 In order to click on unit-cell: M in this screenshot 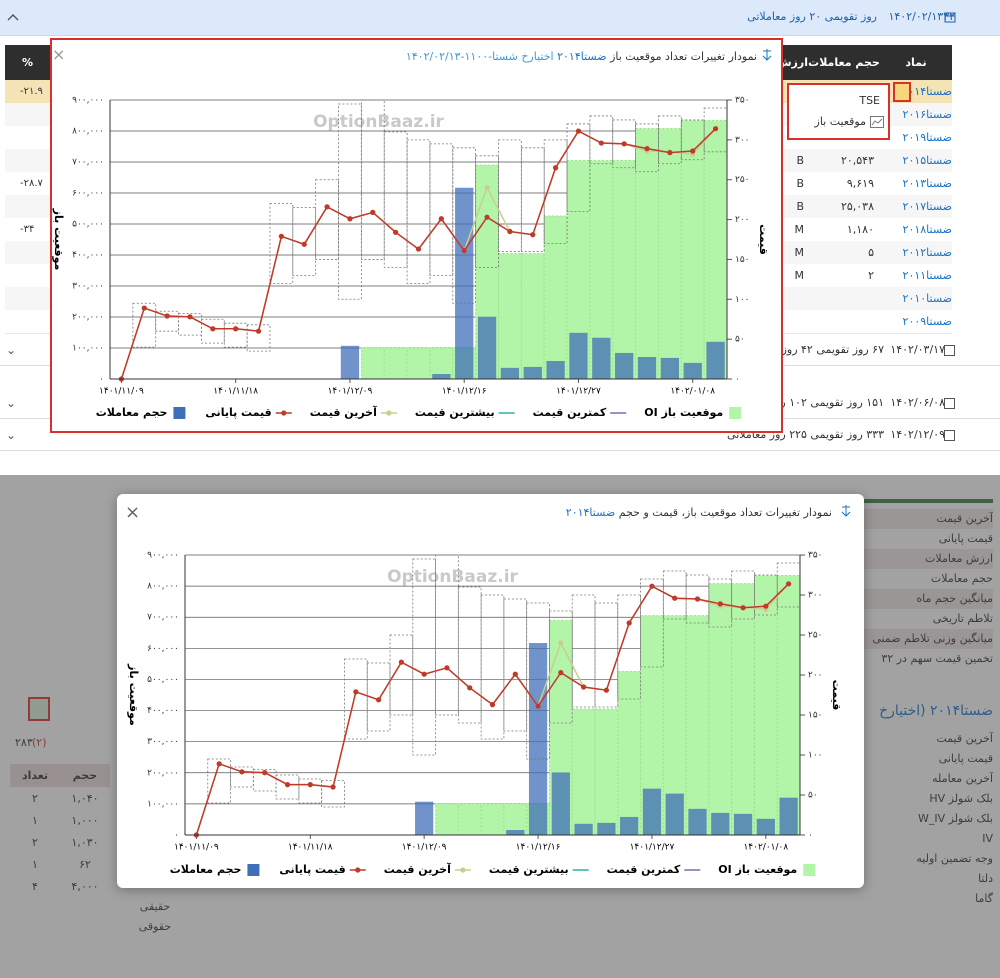, I will do `click(799, 252)`.